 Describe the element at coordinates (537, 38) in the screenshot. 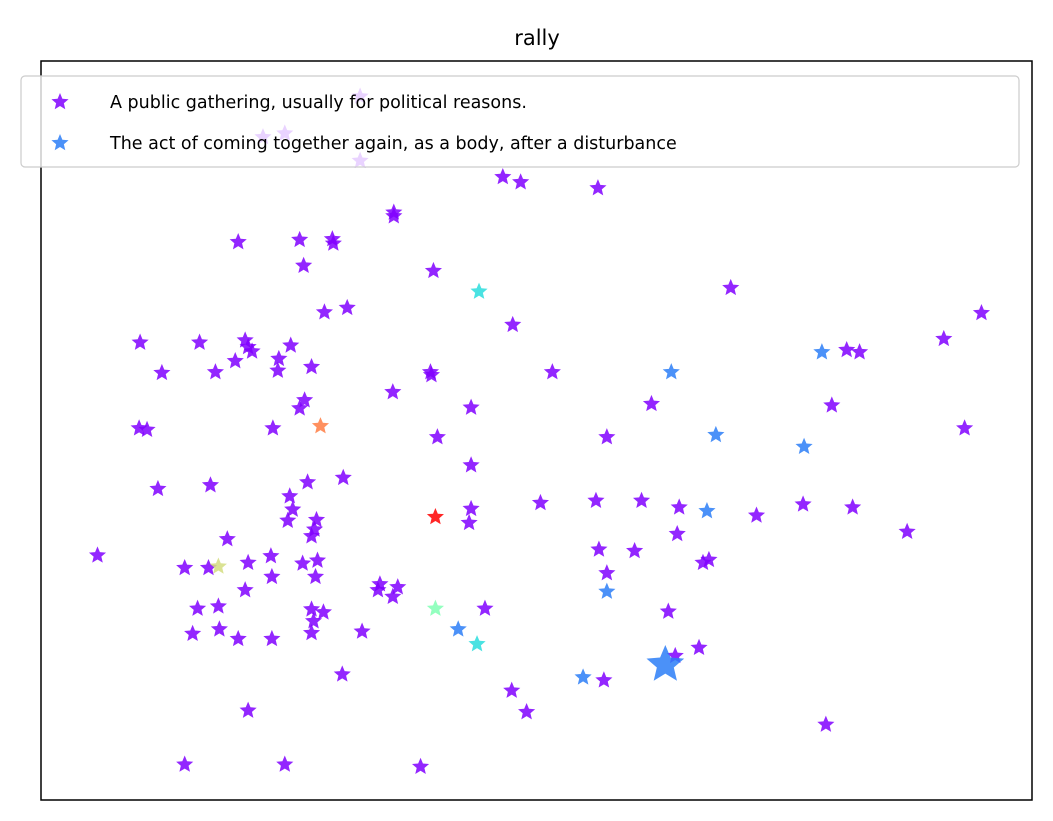

I see `chart-title: rally` at that location.